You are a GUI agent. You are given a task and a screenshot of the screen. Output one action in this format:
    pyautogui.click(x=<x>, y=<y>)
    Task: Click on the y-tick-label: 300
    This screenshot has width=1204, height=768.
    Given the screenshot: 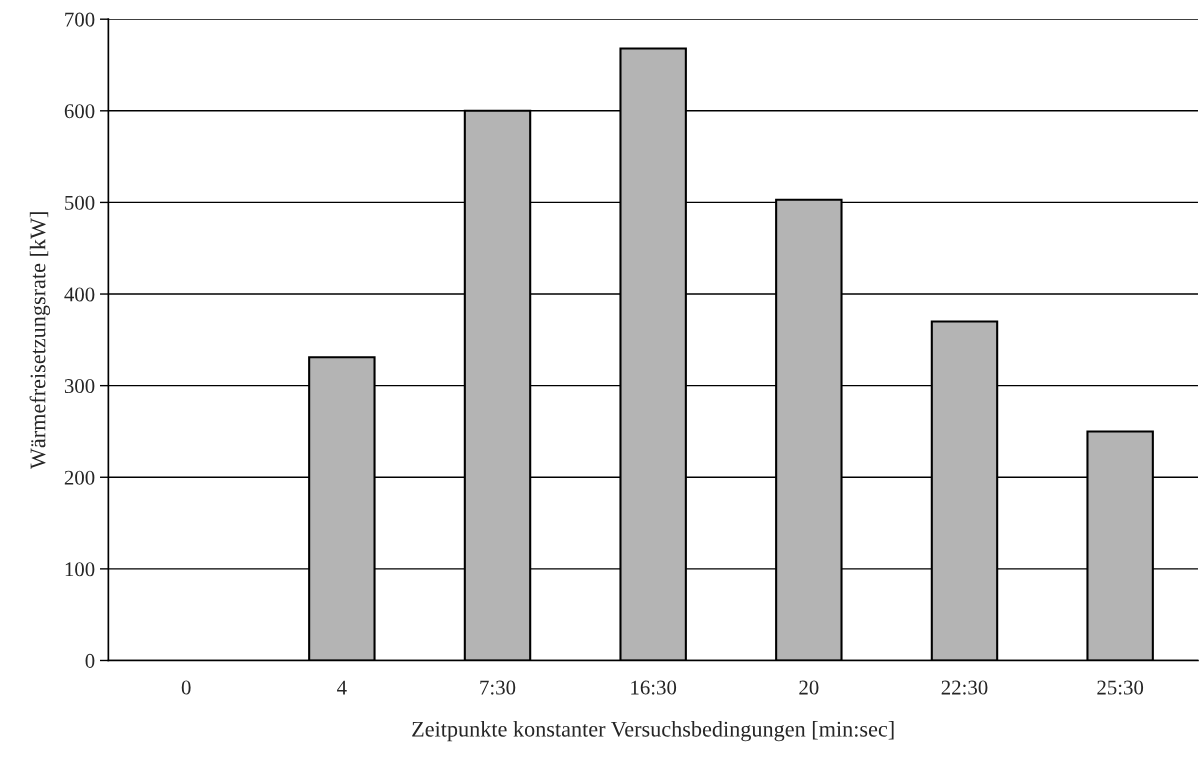 What is the action you would take?
    pyautogui.click(x=79, y=386)
    